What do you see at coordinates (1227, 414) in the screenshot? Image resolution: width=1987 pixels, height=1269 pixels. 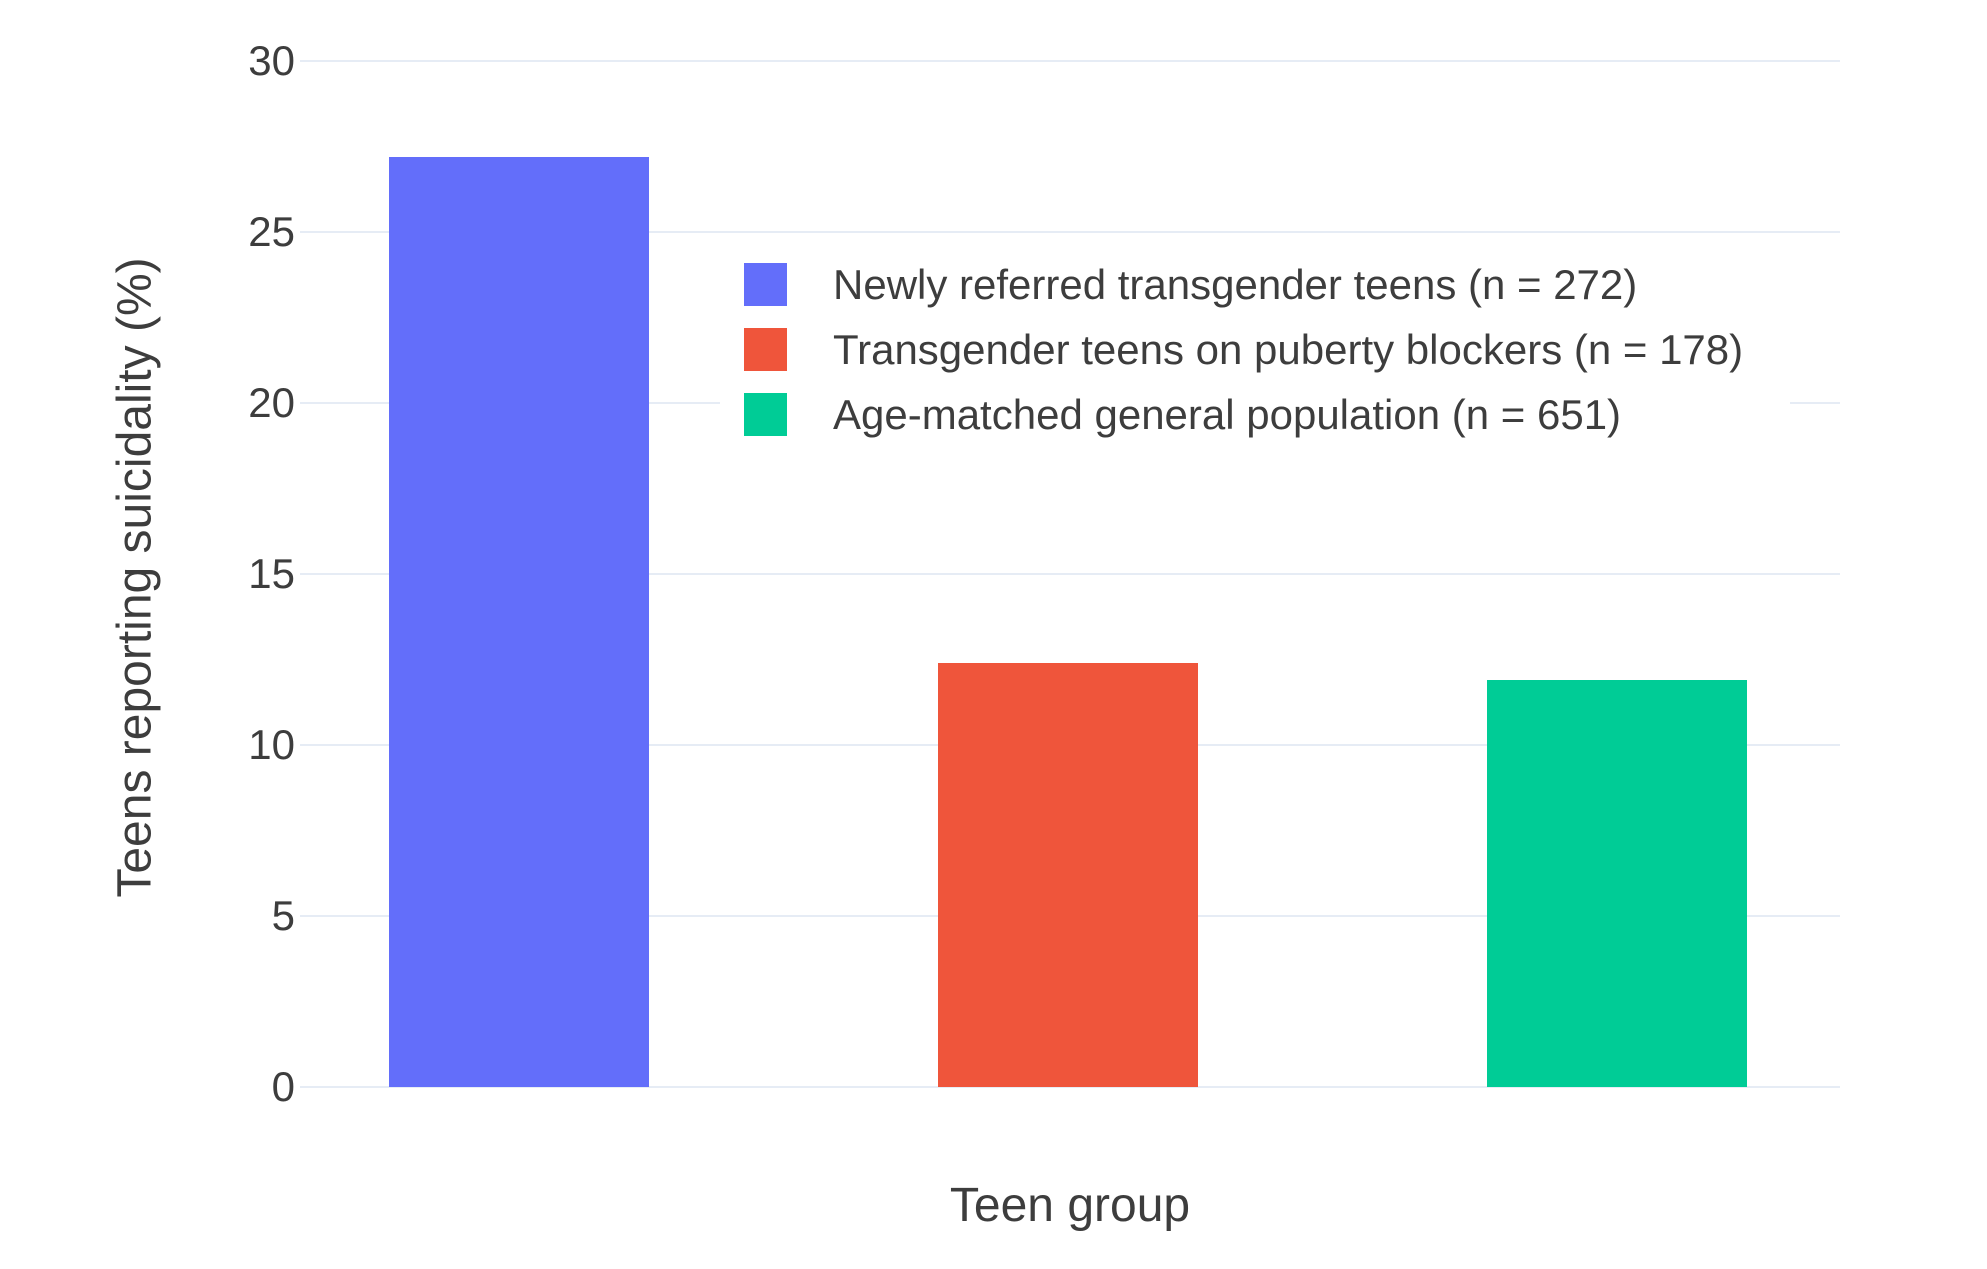 I see `legend-label: Age-matched general population (n = 651)` at bounding box center [1227, 414].